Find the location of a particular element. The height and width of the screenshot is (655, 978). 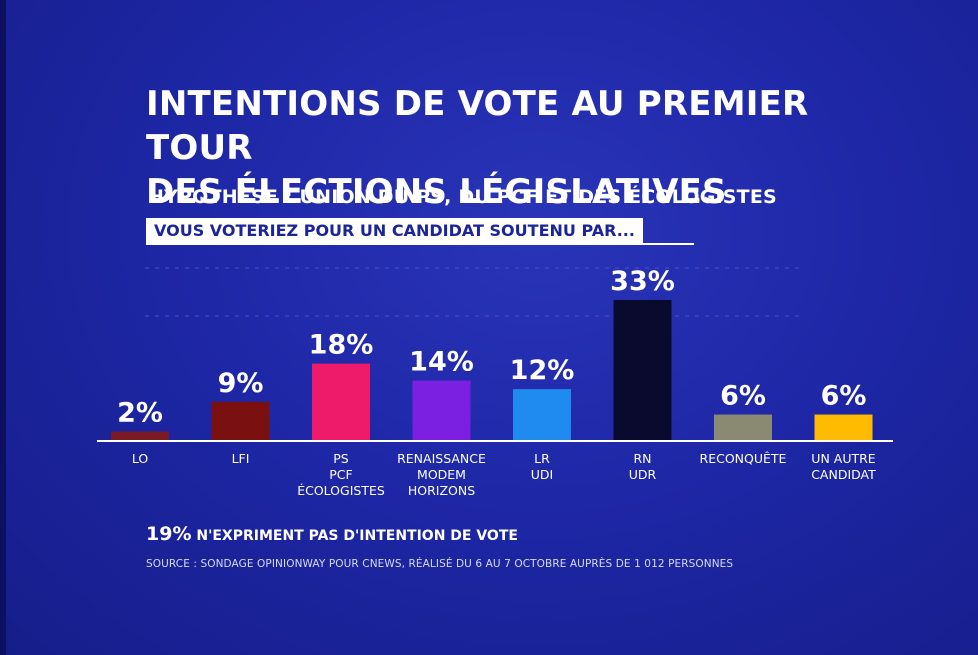

category-label: PCF is located at coordinates (340, 474).